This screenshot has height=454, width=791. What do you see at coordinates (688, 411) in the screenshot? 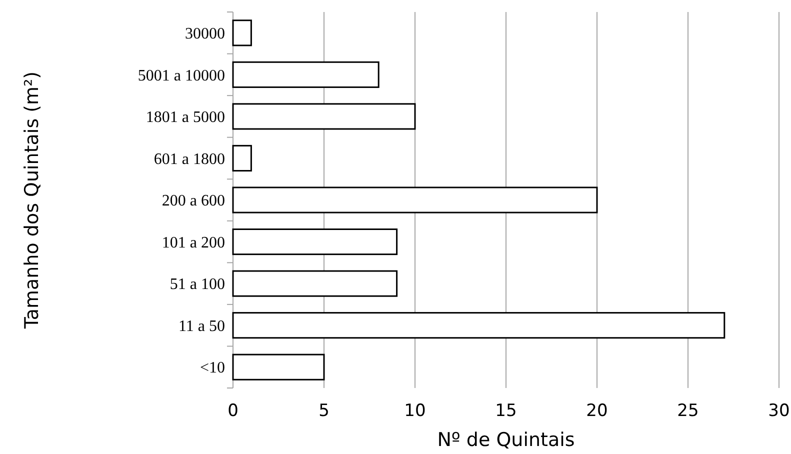
I see `x-tick-label: 25` at bounding box center [688, 411].